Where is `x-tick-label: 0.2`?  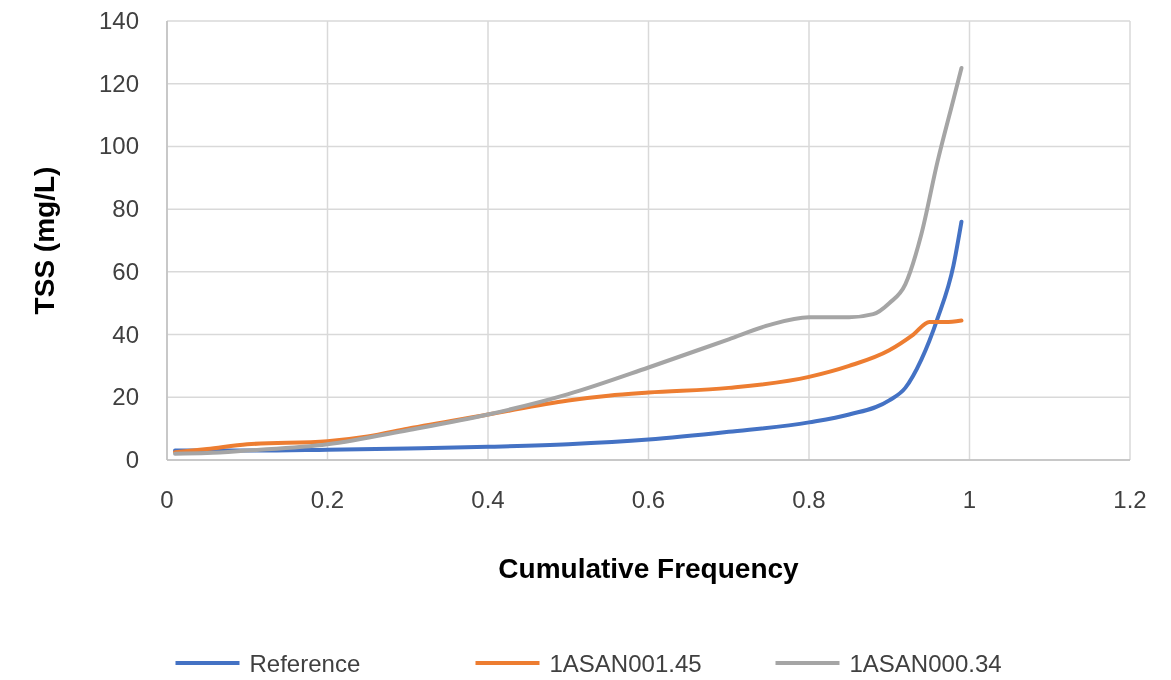 x-tick-label: 0.2 is located at coordinates (327, 499).